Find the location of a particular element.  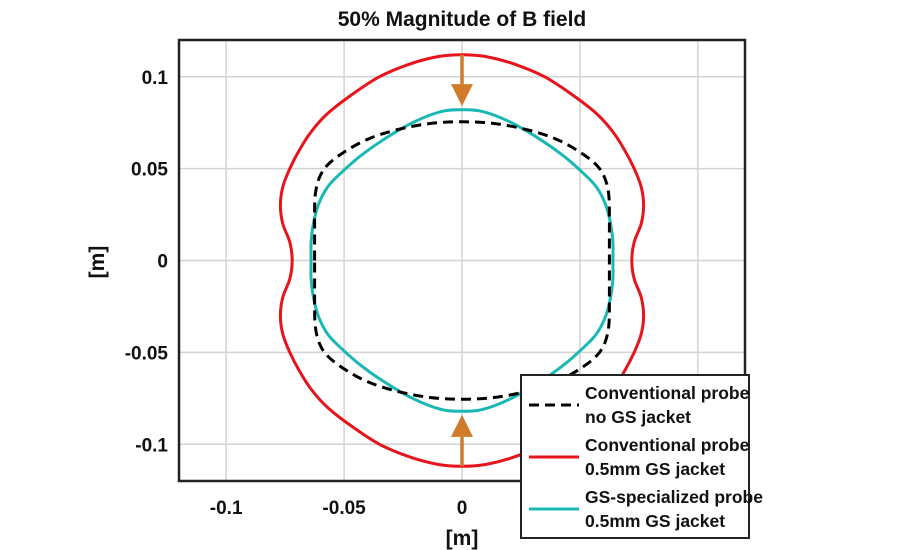

legend-label: no GS jacket is located at coordinates (638, 417).